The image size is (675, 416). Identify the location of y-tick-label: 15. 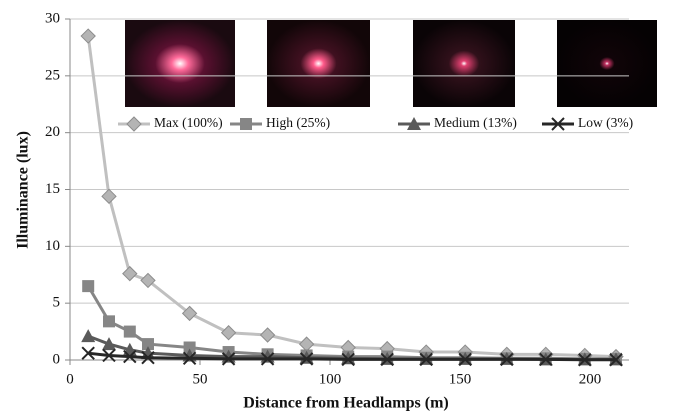
(52, 189).